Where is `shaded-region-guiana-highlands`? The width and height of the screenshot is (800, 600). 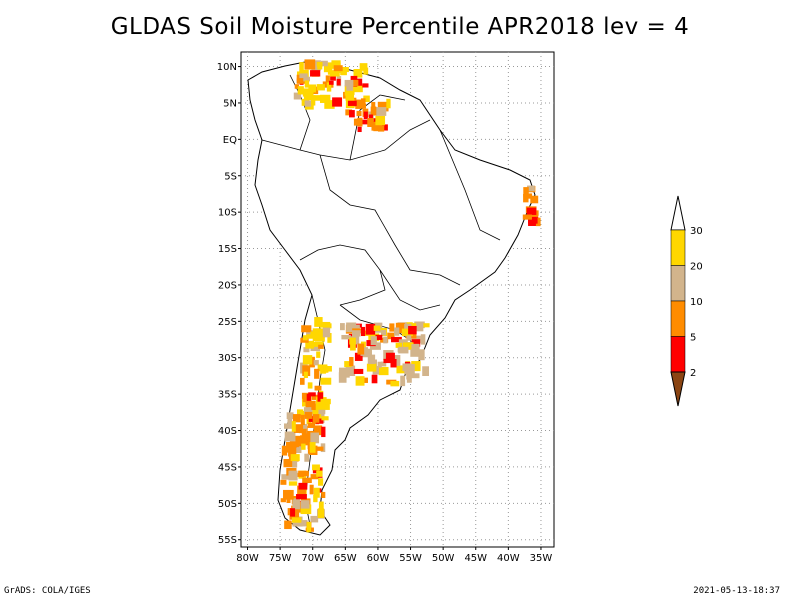
shaded-region-guiana-highlands is located at coordinates (368, 115).